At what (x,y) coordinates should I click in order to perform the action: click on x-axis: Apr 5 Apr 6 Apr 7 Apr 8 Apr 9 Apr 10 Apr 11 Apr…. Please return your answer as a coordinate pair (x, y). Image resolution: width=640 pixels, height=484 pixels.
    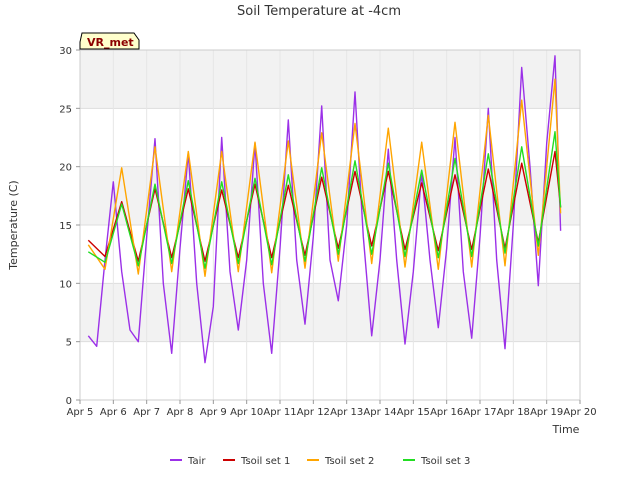
    Looking at the image, I should click on (332, 409).